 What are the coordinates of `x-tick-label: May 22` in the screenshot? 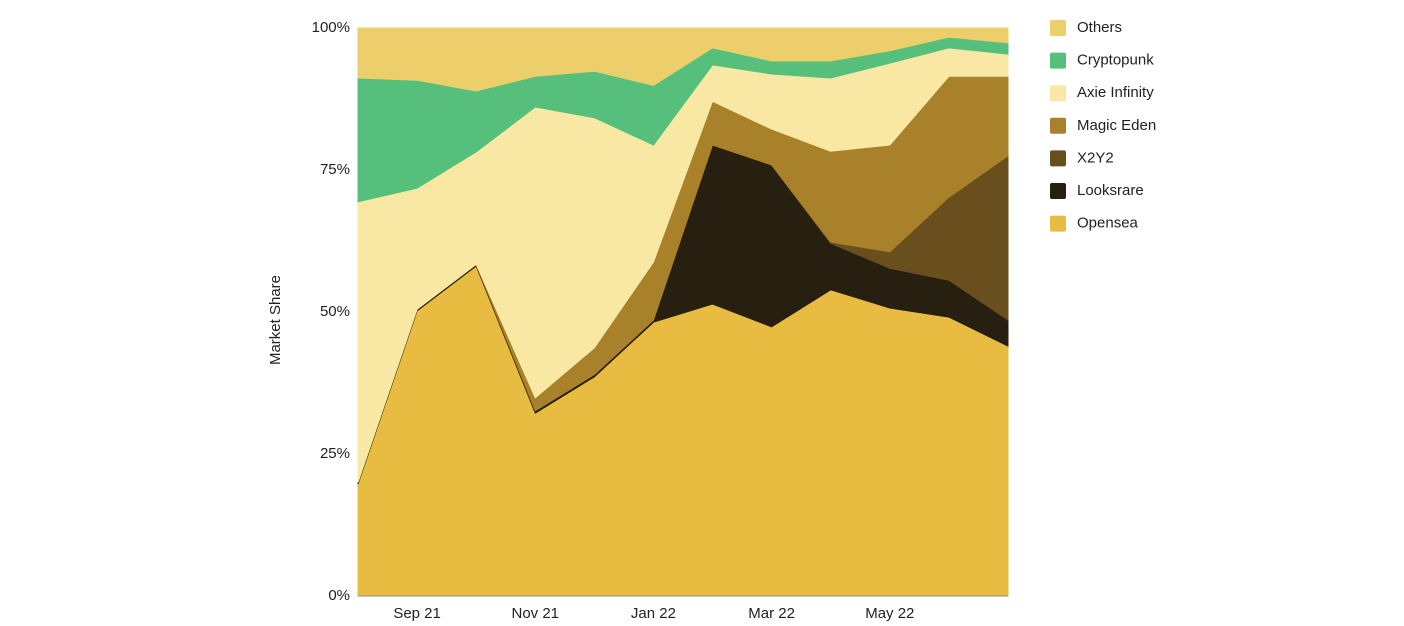 It's located at (889, 613).